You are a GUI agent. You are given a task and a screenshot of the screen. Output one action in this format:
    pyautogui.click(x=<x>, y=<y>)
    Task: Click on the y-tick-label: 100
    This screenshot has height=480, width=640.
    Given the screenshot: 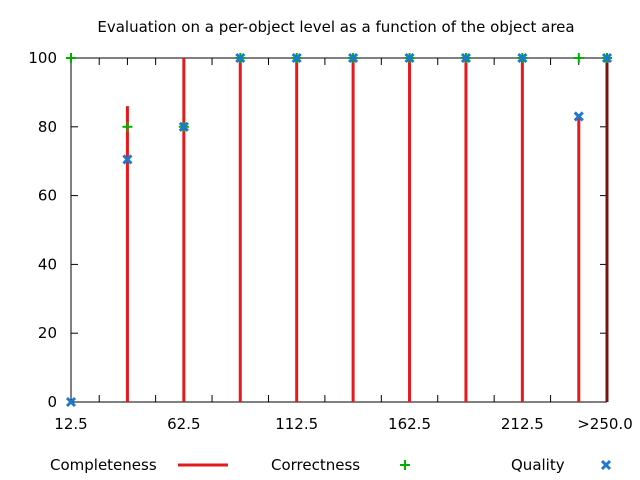 What is the action you would take?
    pyautogui.click(x=42, y=58)
    